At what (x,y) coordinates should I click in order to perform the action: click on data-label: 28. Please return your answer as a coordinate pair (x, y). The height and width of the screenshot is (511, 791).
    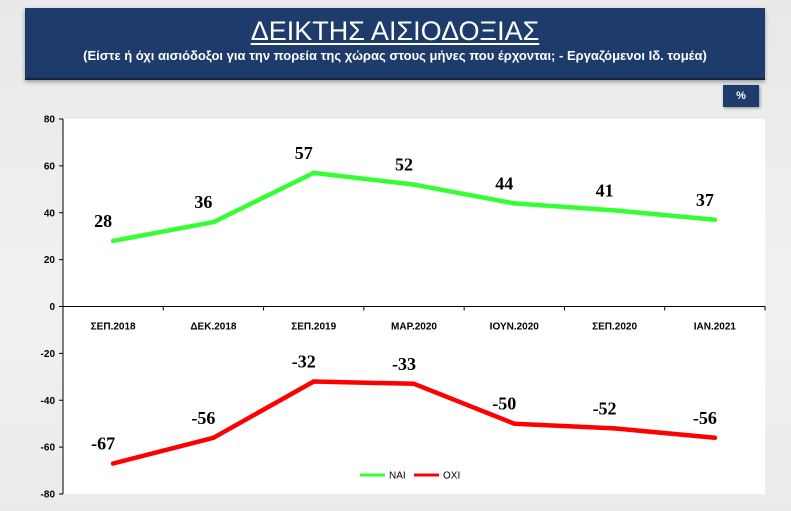
    Looking at the image, I should click on (103, 221).